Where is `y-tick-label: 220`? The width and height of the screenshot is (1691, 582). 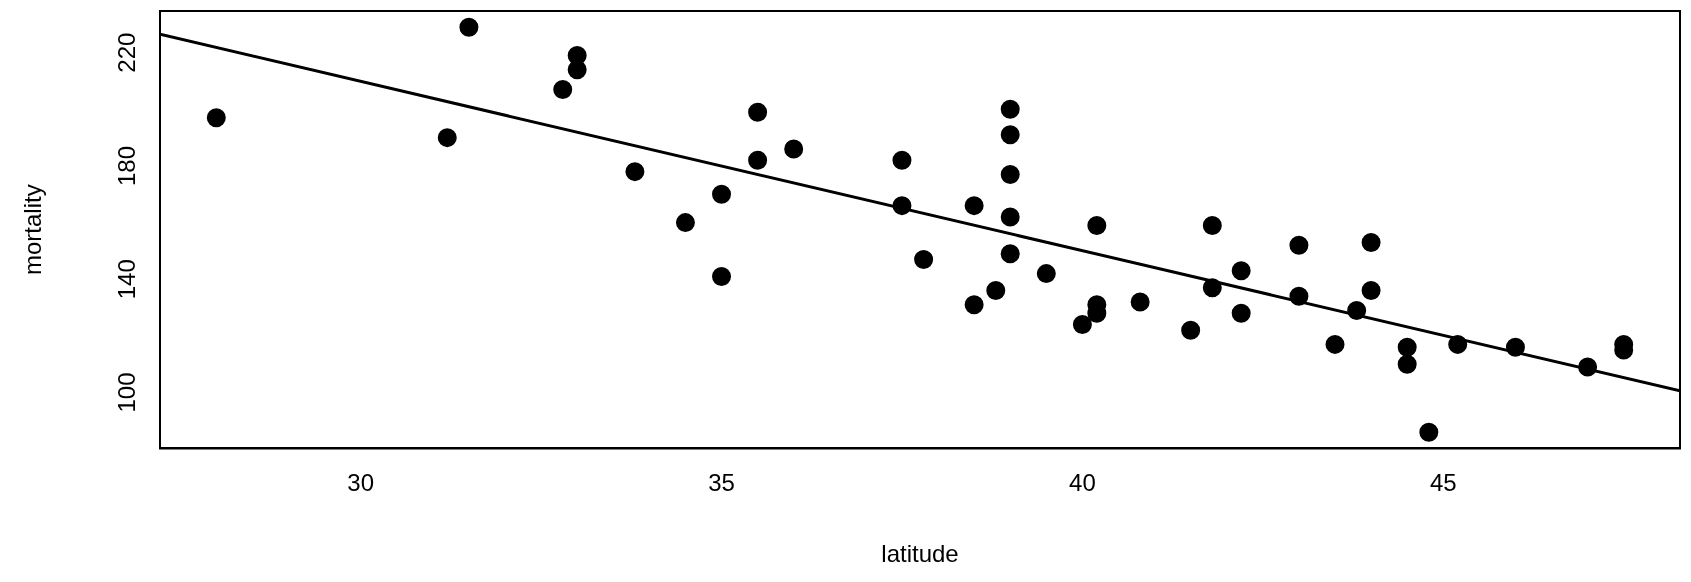
y-tick-label: 220 is located at coordinates (126, 52).